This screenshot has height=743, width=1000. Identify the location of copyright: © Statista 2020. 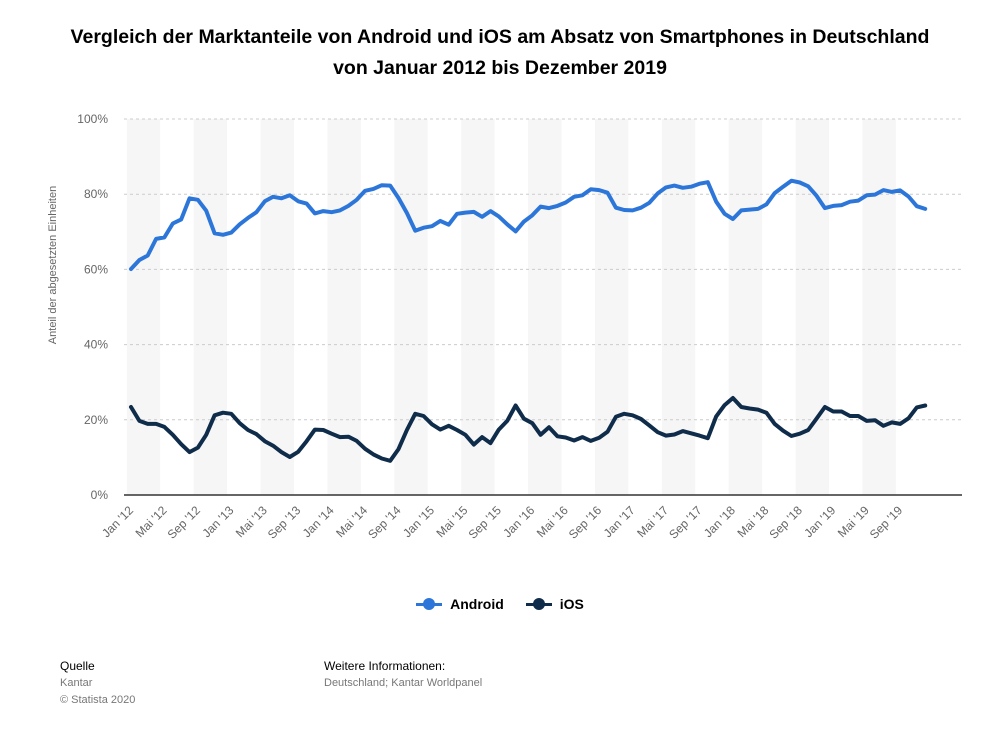
(98, 700).